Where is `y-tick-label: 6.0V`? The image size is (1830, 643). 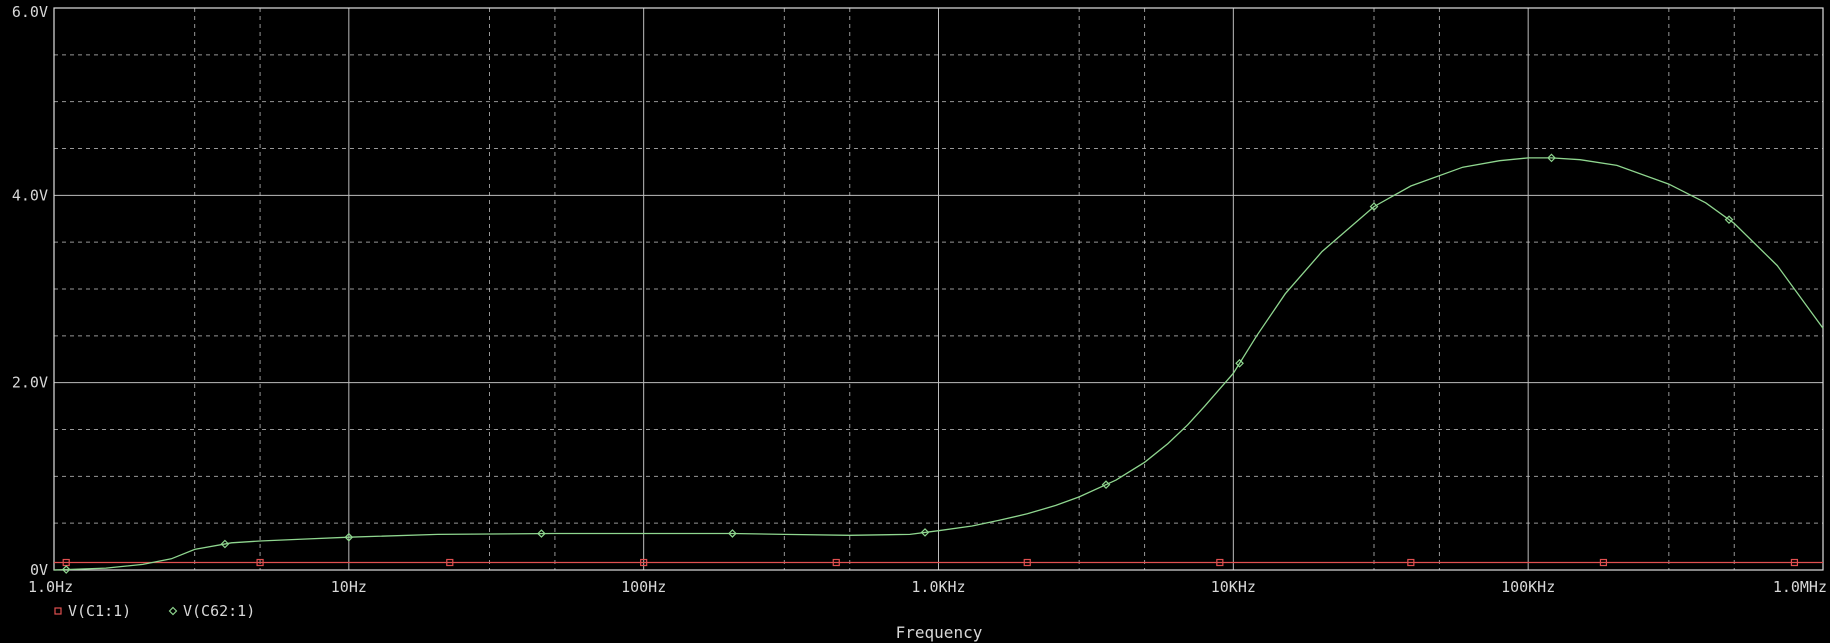 y-tick-label: 6.0V is located at coordinates (30, 12).